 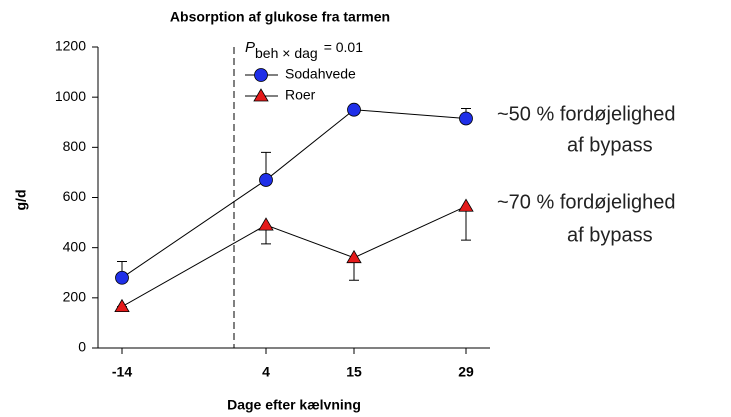 What do you see at coordinates (320, 74) in the screenshot?
I see `legend-label: Sodahvede` at bounding box center [320, 74].